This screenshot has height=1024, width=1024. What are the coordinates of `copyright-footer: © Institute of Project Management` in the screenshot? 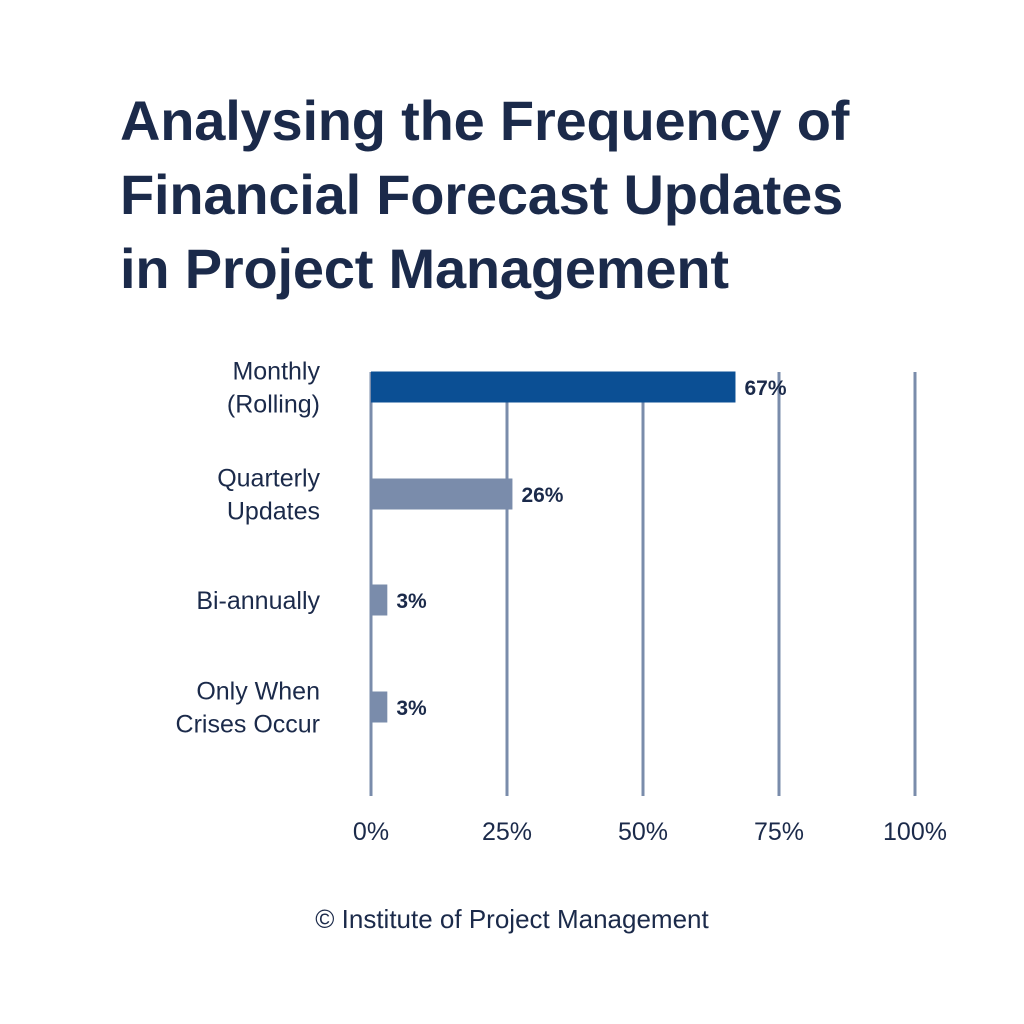 It's located at (512, 919).